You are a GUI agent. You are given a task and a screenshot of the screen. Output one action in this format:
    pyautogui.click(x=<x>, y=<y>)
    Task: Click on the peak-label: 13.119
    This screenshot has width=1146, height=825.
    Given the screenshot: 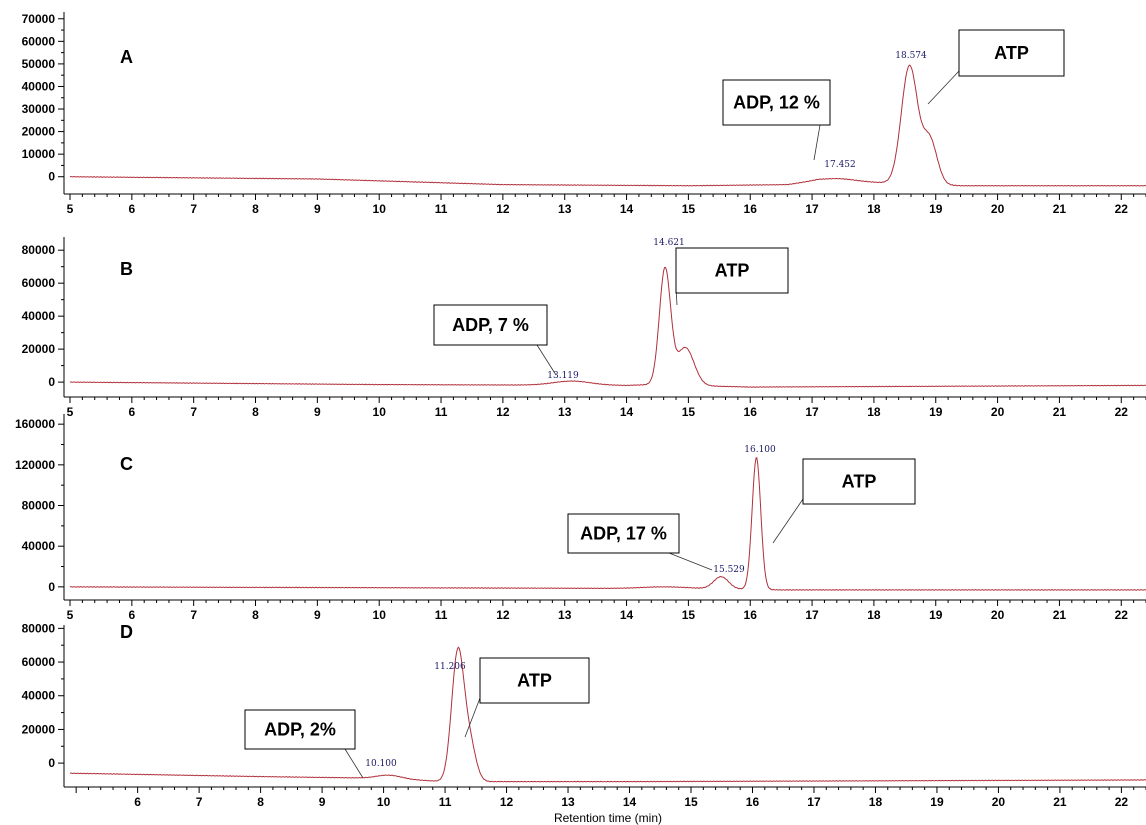 What is the action you would take?
    pyautogui.click(x=563, y=376)
    